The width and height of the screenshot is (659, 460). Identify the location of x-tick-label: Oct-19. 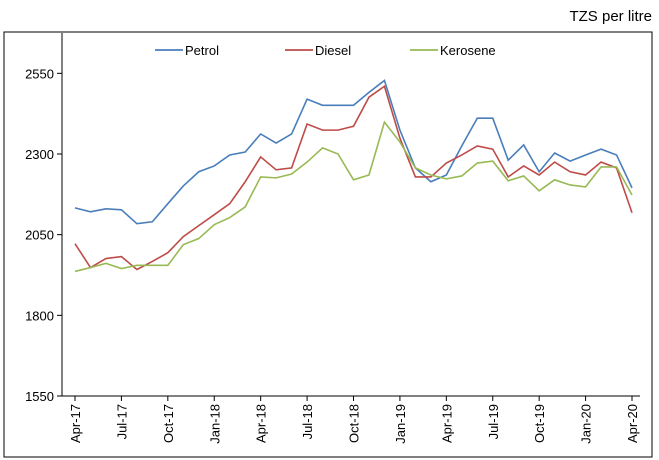
(539, 423).